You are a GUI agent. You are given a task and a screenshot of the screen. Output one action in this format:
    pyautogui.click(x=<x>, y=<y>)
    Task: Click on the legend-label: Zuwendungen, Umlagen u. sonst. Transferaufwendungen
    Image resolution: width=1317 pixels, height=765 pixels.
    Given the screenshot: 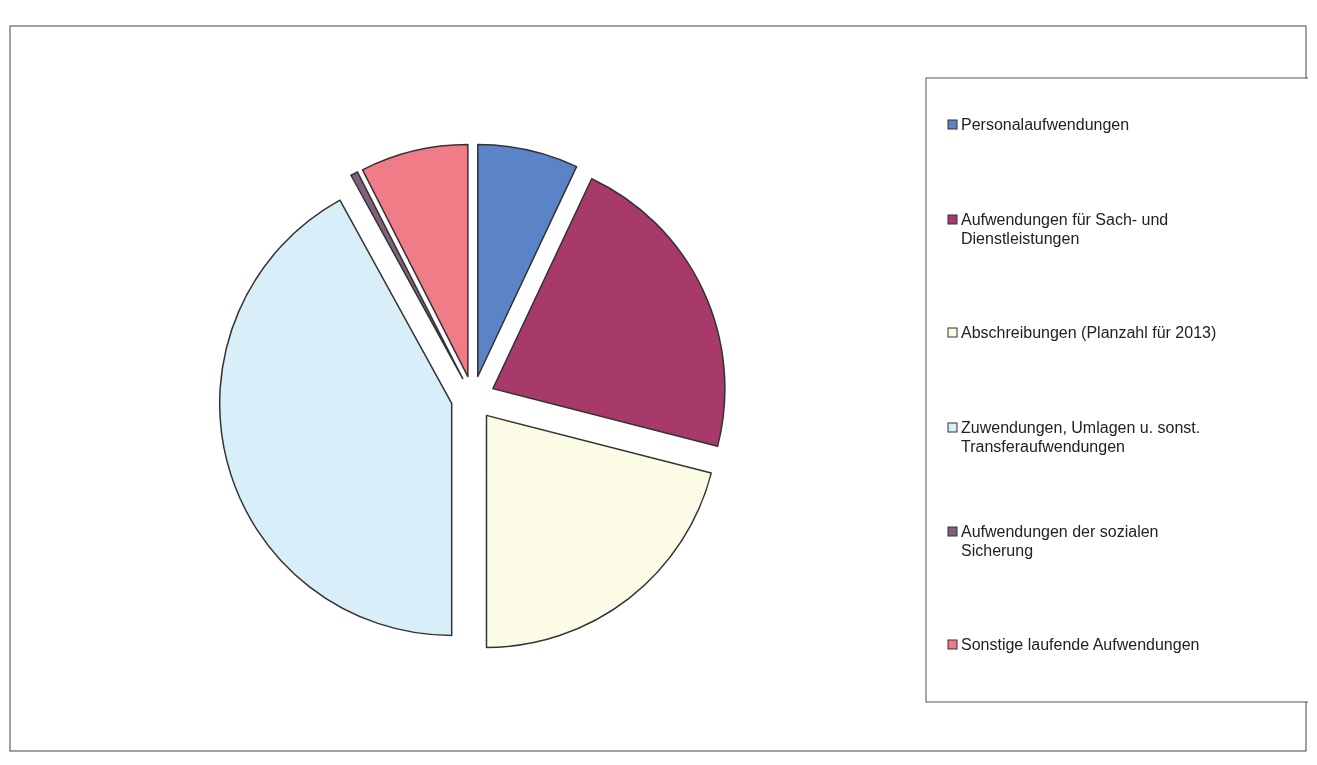 What is the action you would take?
    pyautogui.click(x=1081, y=437)
    